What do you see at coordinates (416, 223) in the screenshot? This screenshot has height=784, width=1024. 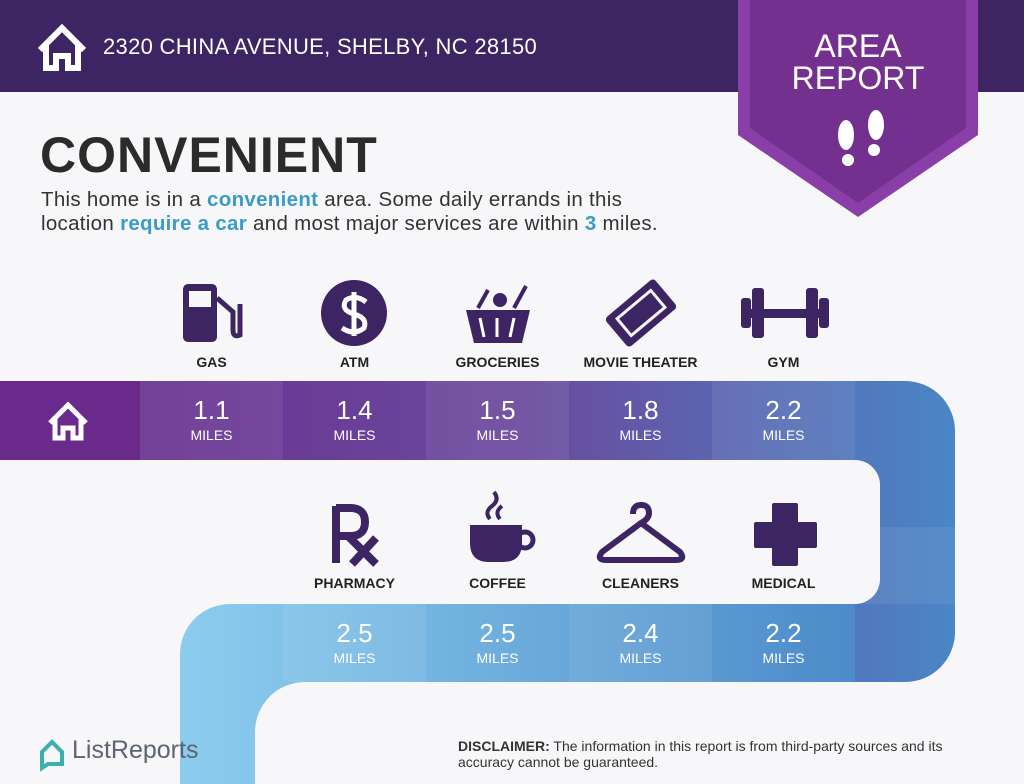 I see `text: and most major services are within` at bounding box center [416, 223].